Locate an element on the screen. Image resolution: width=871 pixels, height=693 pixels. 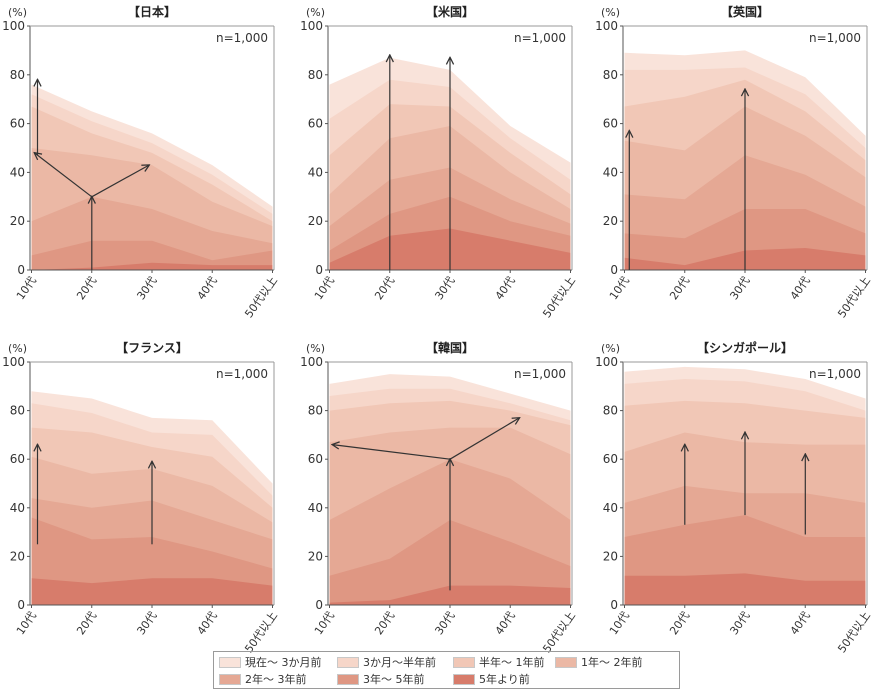
legend-item: 3か月～半年前 is located at coordinates (386, 662).